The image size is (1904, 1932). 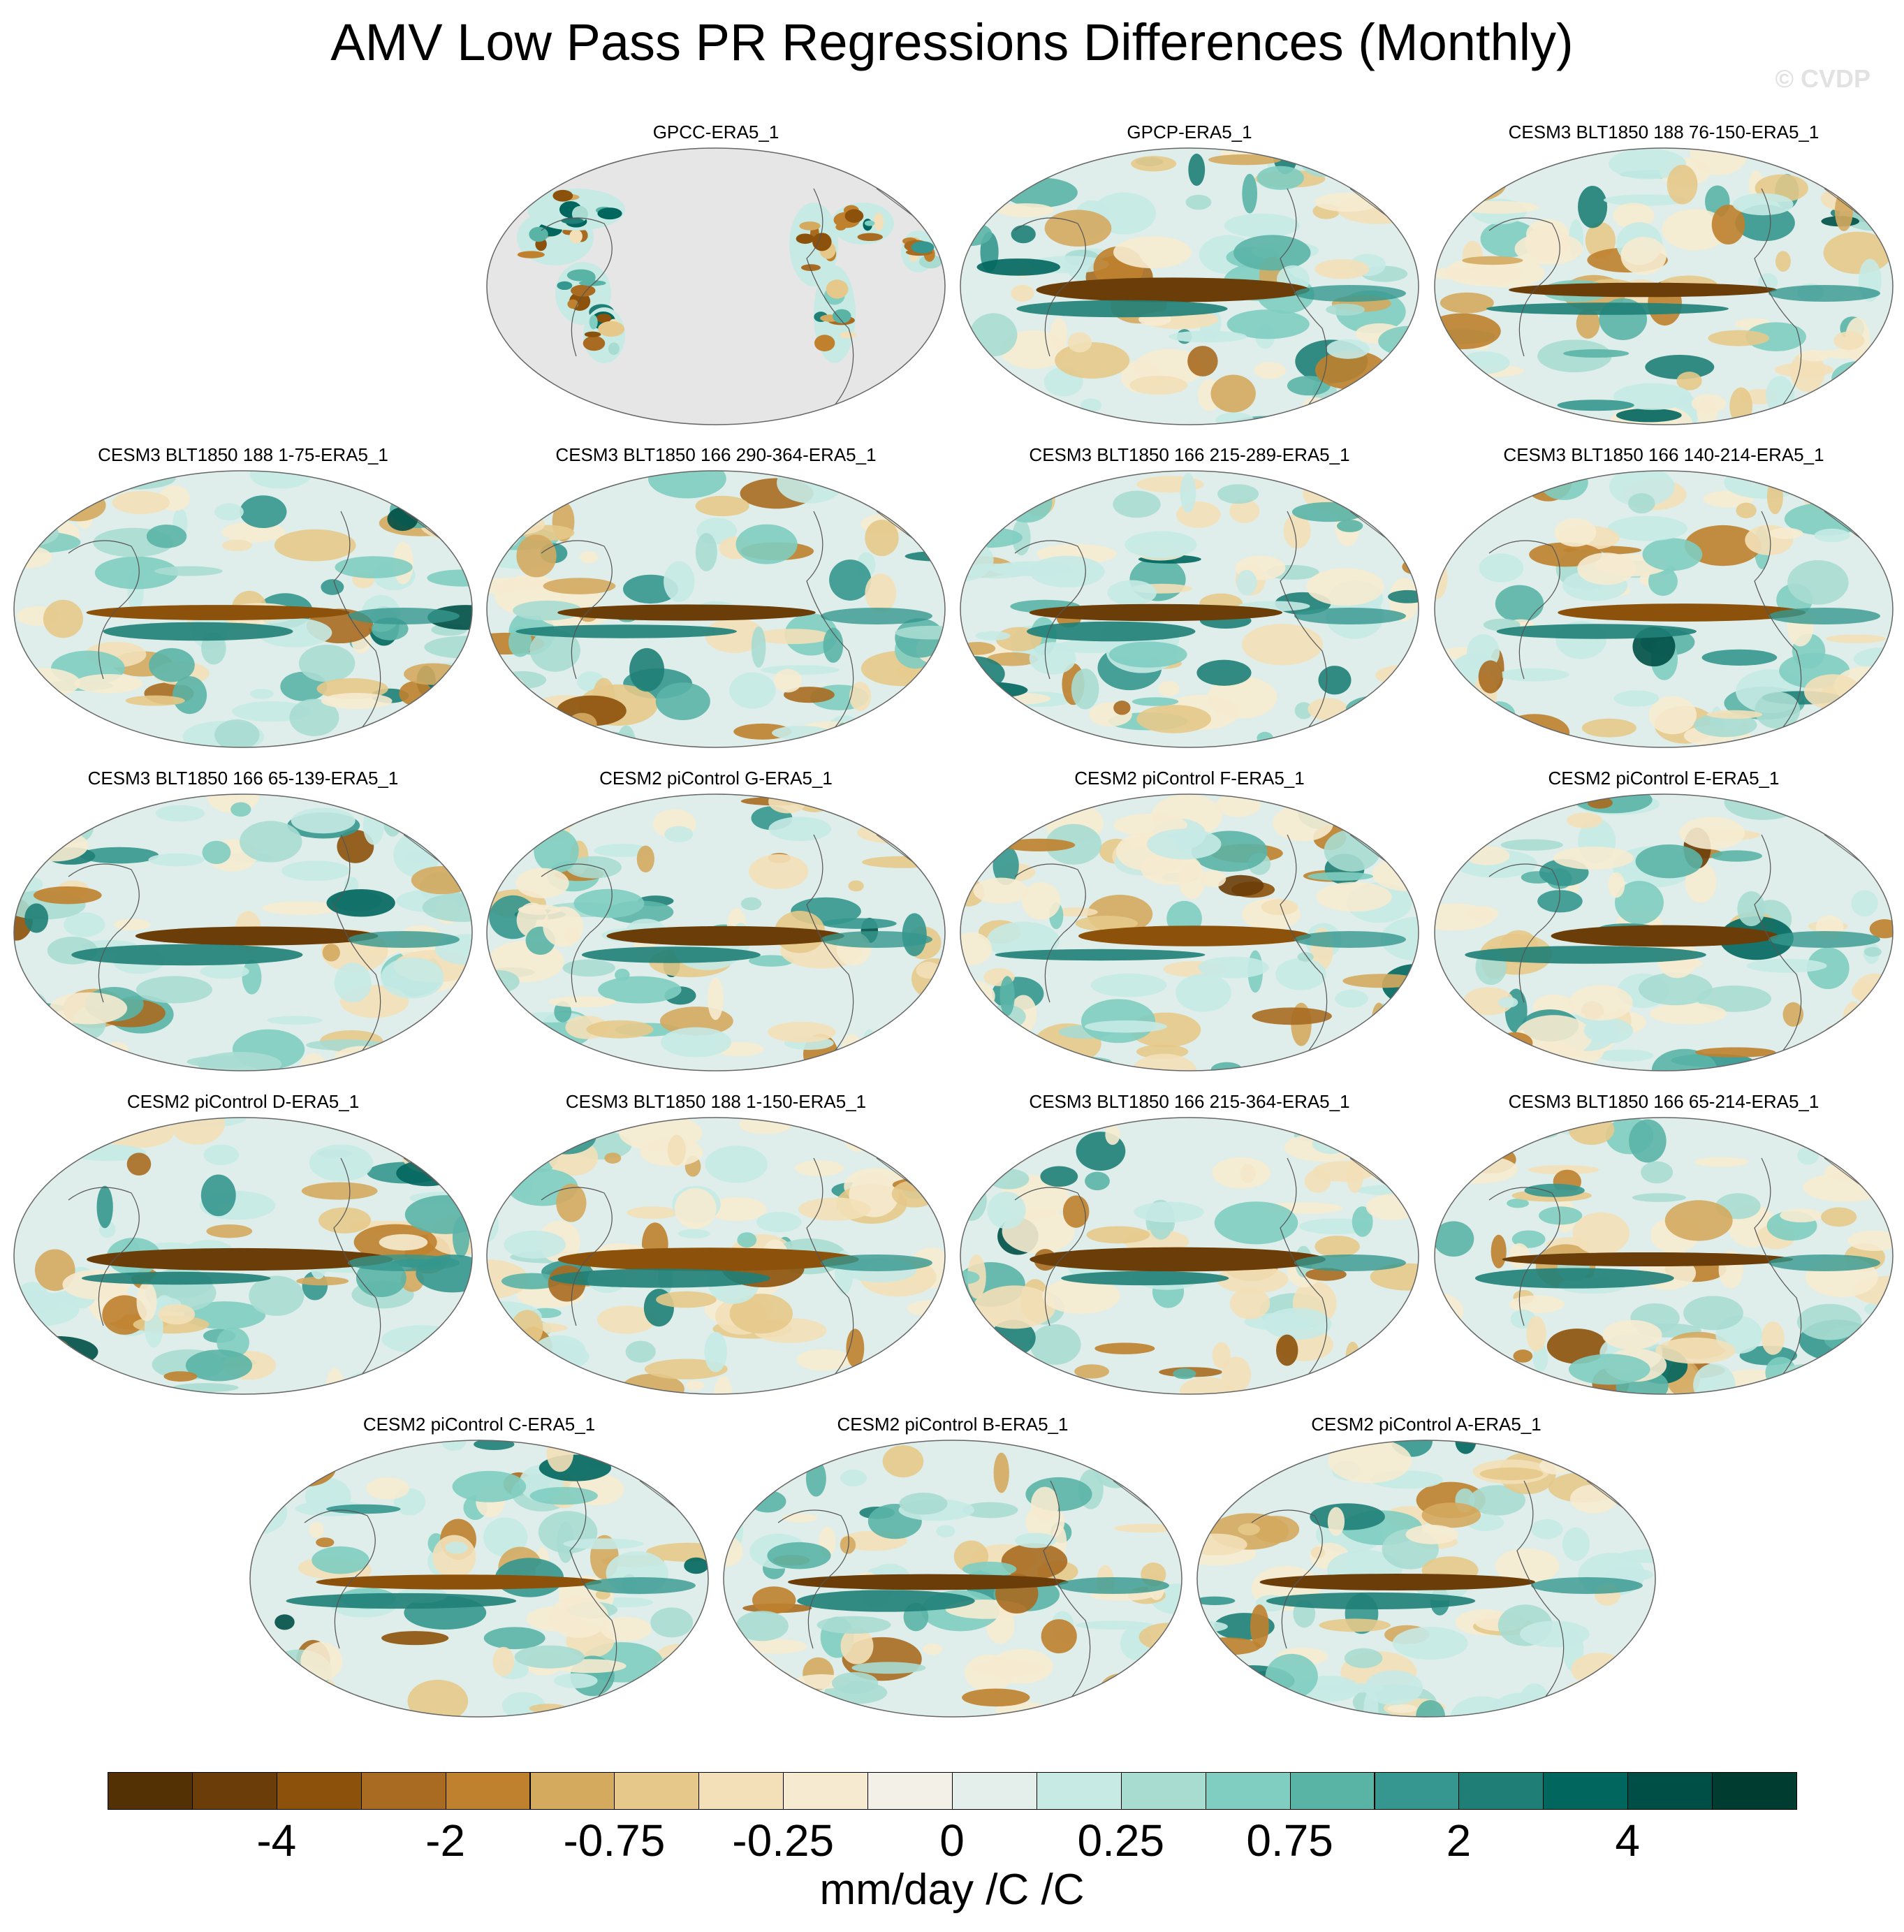 I want to click on map-panel: CESM3 BLT1850 166 215-364-ERA5_1, so click(x=1189, y=1243).